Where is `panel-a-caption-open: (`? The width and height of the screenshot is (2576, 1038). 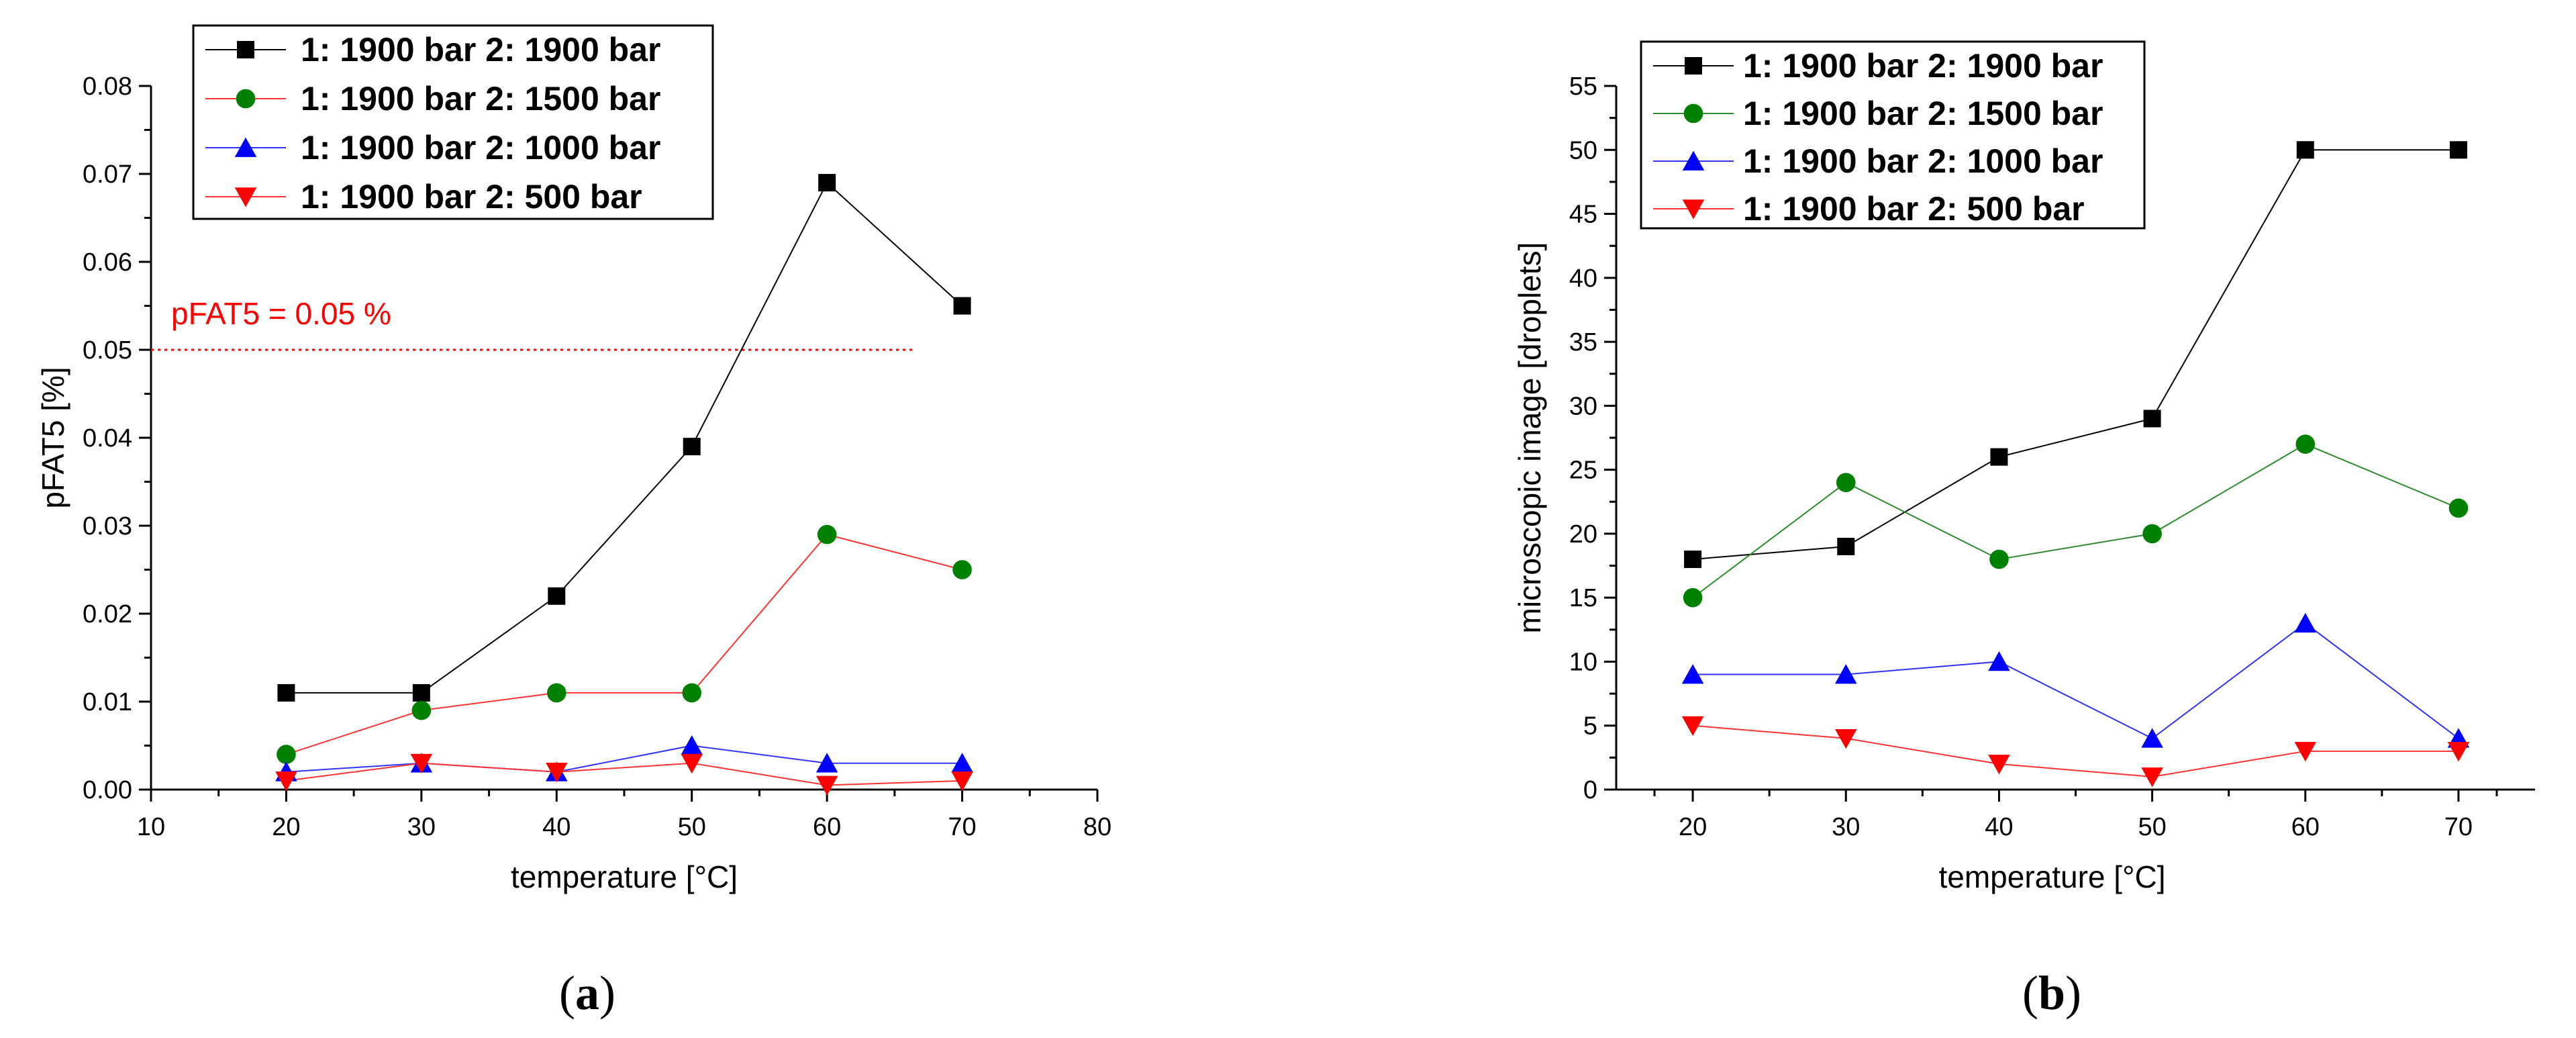
panel-a-caption-open: ( is located at coordinates (567, 993).